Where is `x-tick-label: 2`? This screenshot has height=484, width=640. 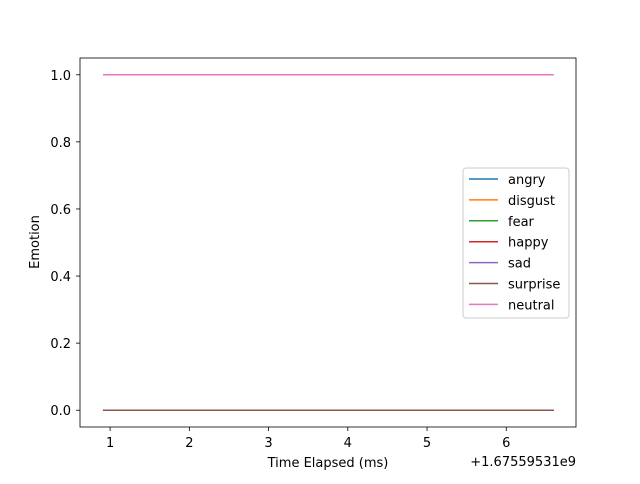 x-tick-label: 2 is located at coordinates (189, 443).